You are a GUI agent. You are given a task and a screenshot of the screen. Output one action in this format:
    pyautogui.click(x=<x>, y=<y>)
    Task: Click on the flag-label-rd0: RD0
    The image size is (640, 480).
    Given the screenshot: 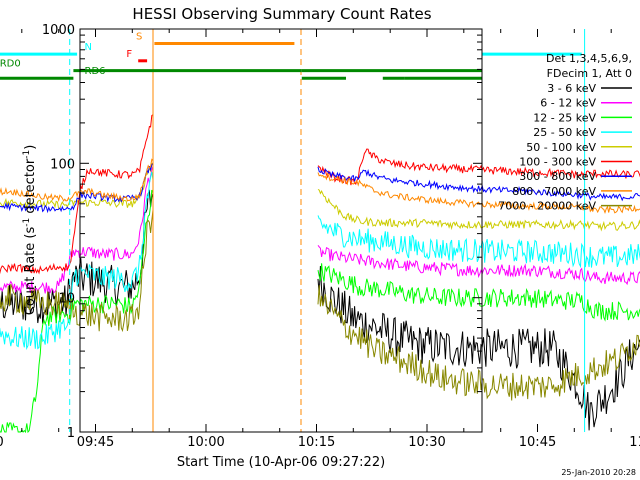 What is the action you would take?
    pyautogui.click(x=10, y=64)
    